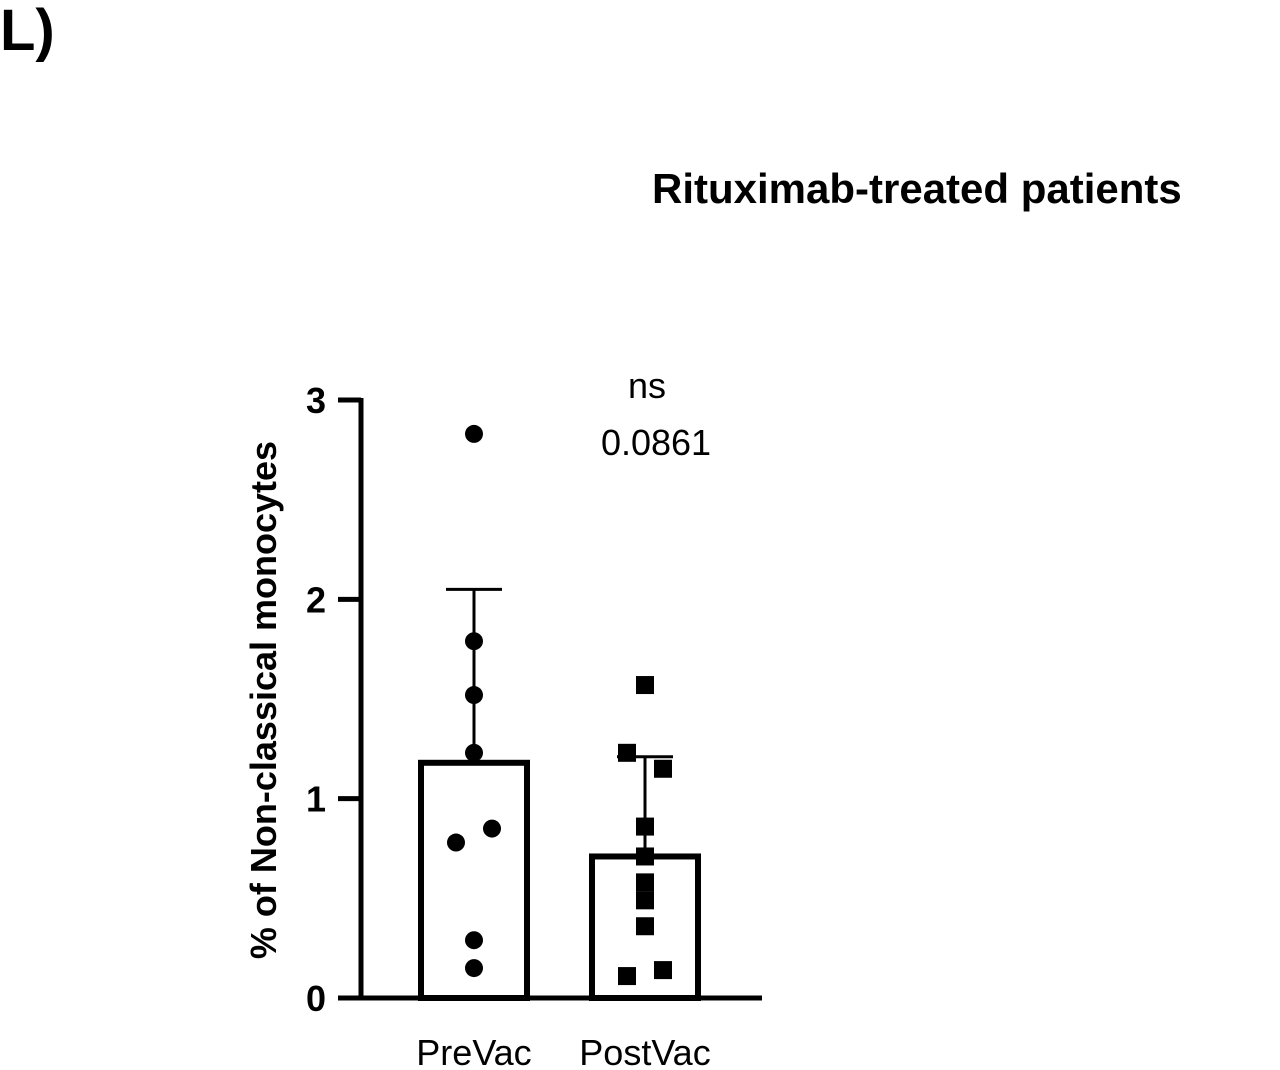 This screenshot has width=1280, height=1070. Describe the element at coordinates (27, 31) in the screenshot. I see `panel-label: L)` at that location.